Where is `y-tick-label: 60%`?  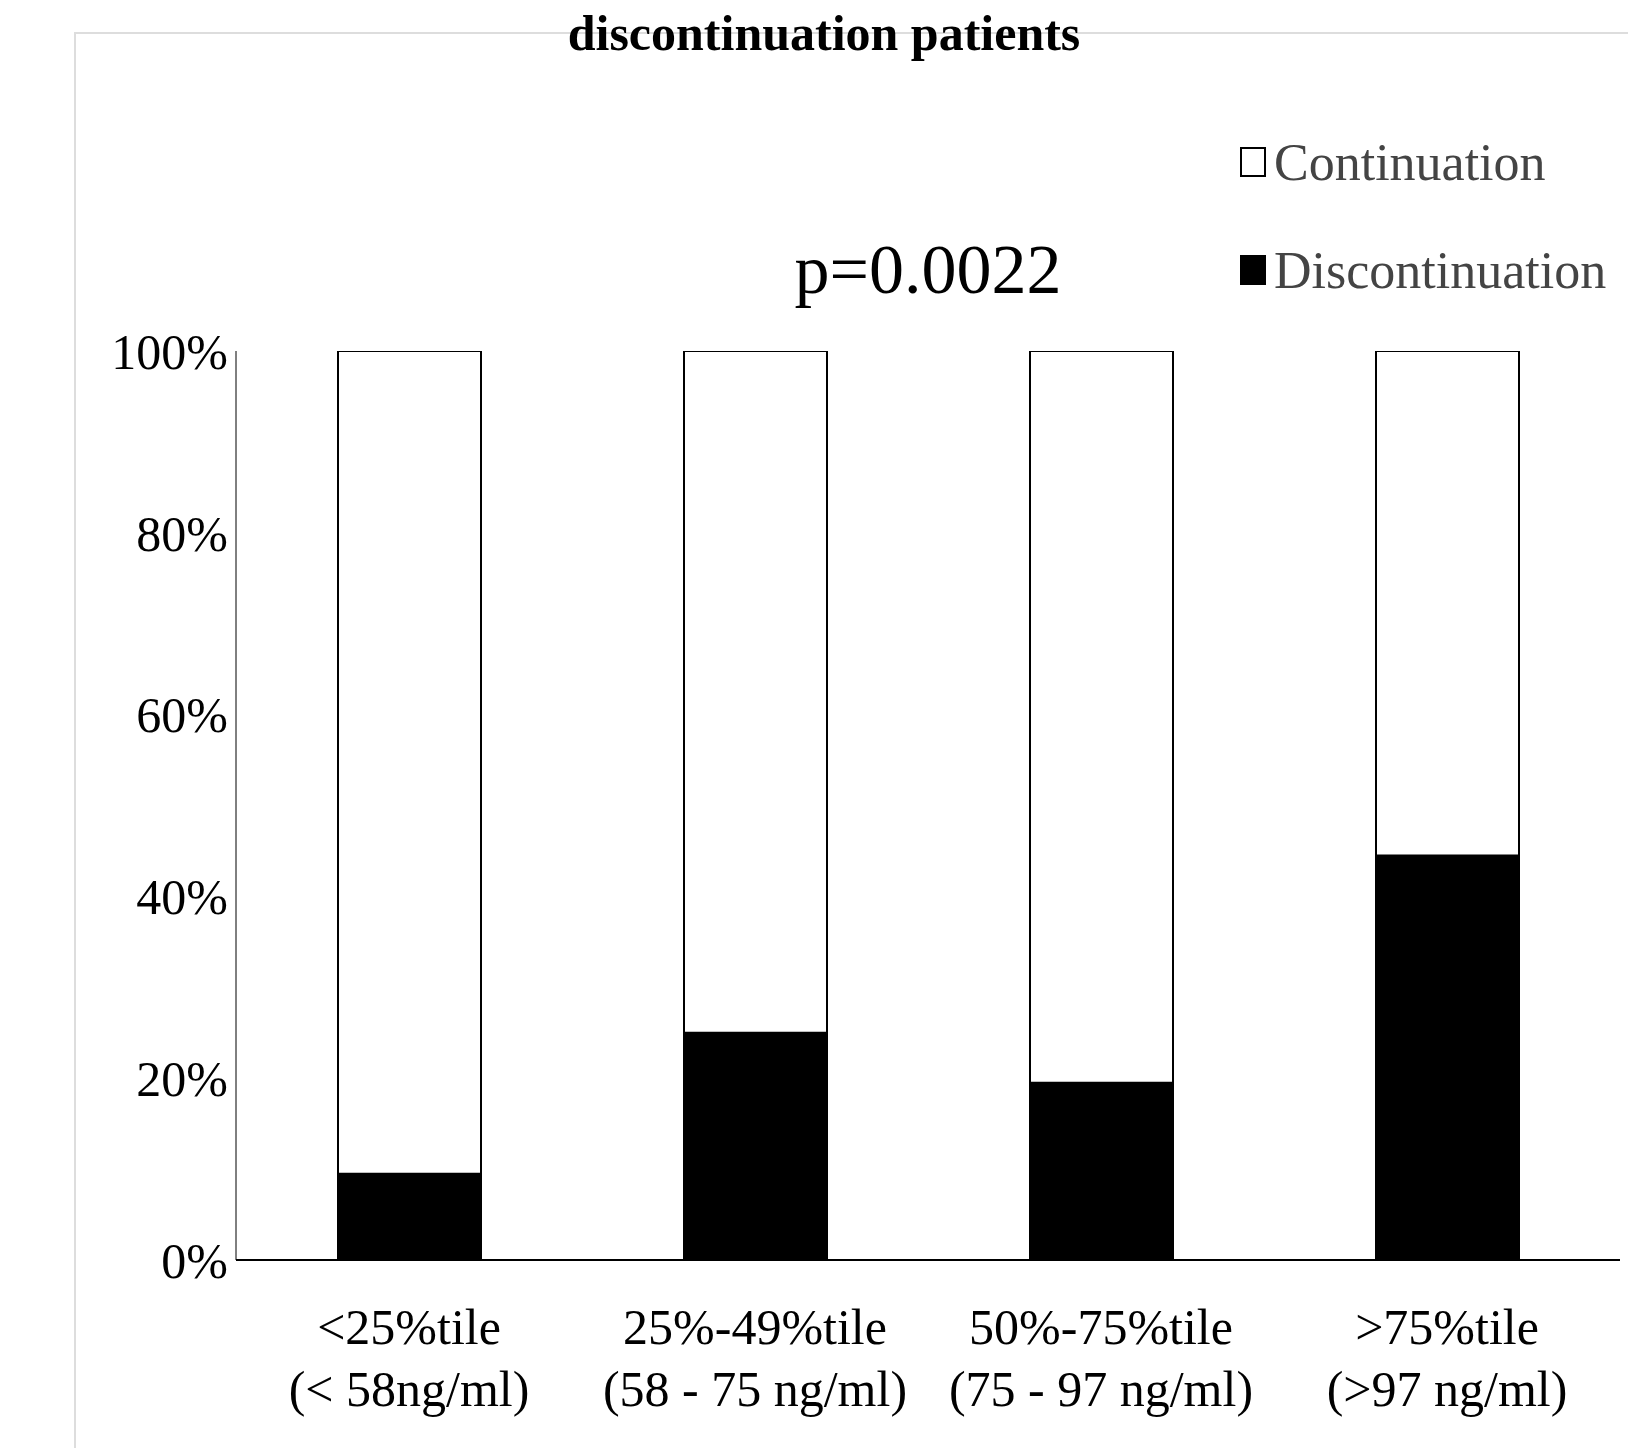 y-tick-label: 60% is located at coordinates (182, 715).